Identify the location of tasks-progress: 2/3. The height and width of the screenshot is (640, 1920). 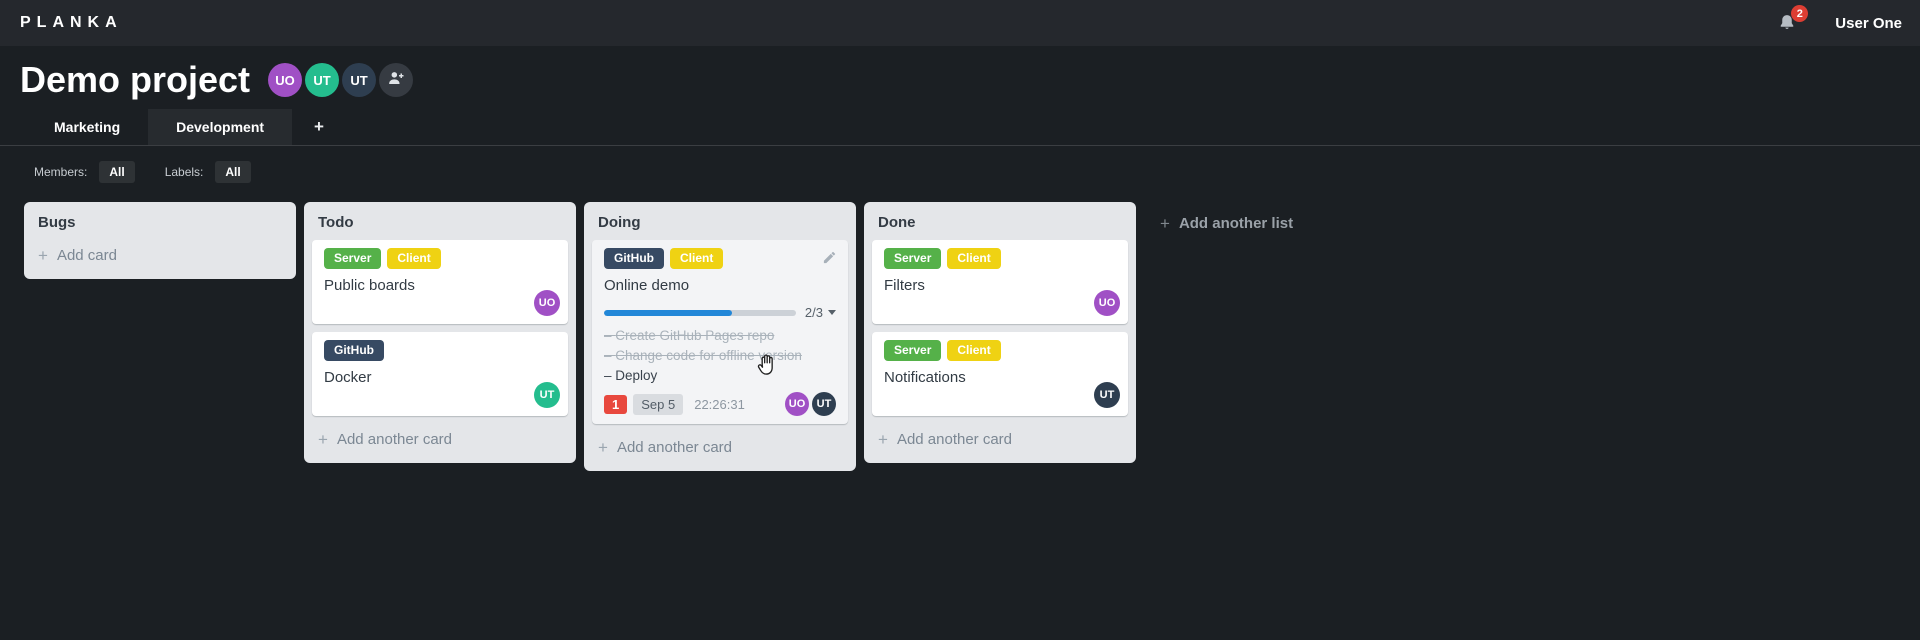
(720, 312).